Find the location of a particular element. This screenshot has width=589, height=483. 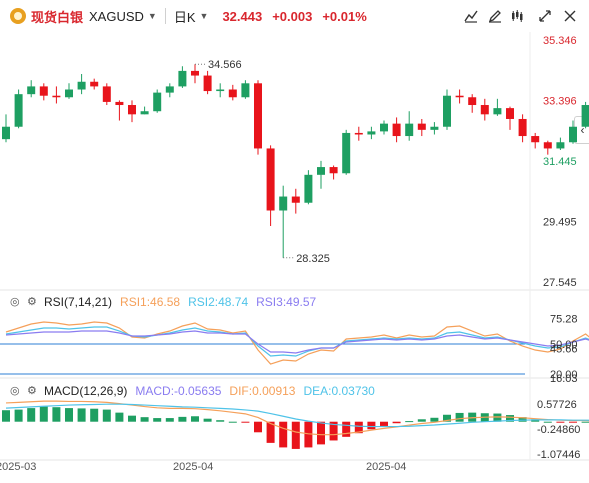

price-tick-label: 29.495 is located at coordinates (560, 223).